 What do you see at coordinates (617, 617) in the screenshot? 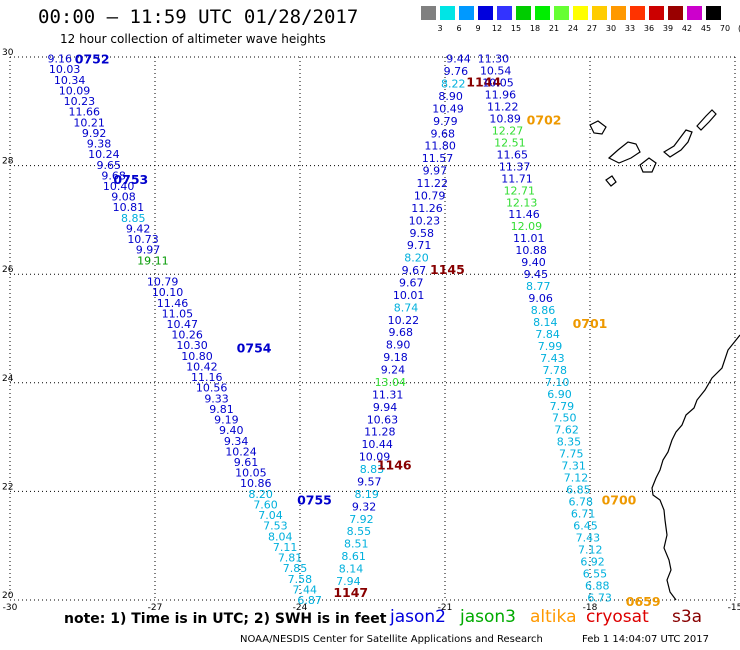
I see `legend-cryosat: cryosat` at bounding box center [617, 617].